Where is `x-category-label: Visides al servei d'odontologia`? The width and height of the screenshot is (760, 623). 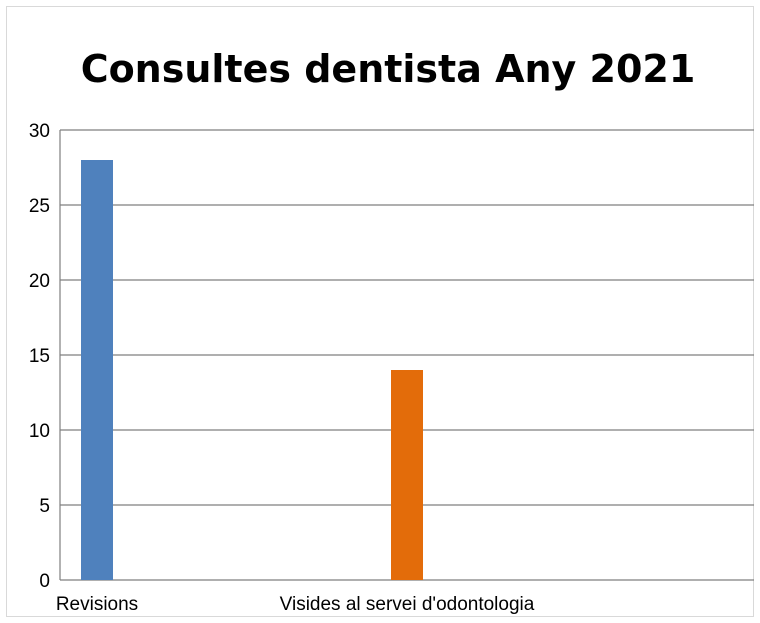 x-category-label: Visides al servei d'odontologia is located at coordinates (407, 604).